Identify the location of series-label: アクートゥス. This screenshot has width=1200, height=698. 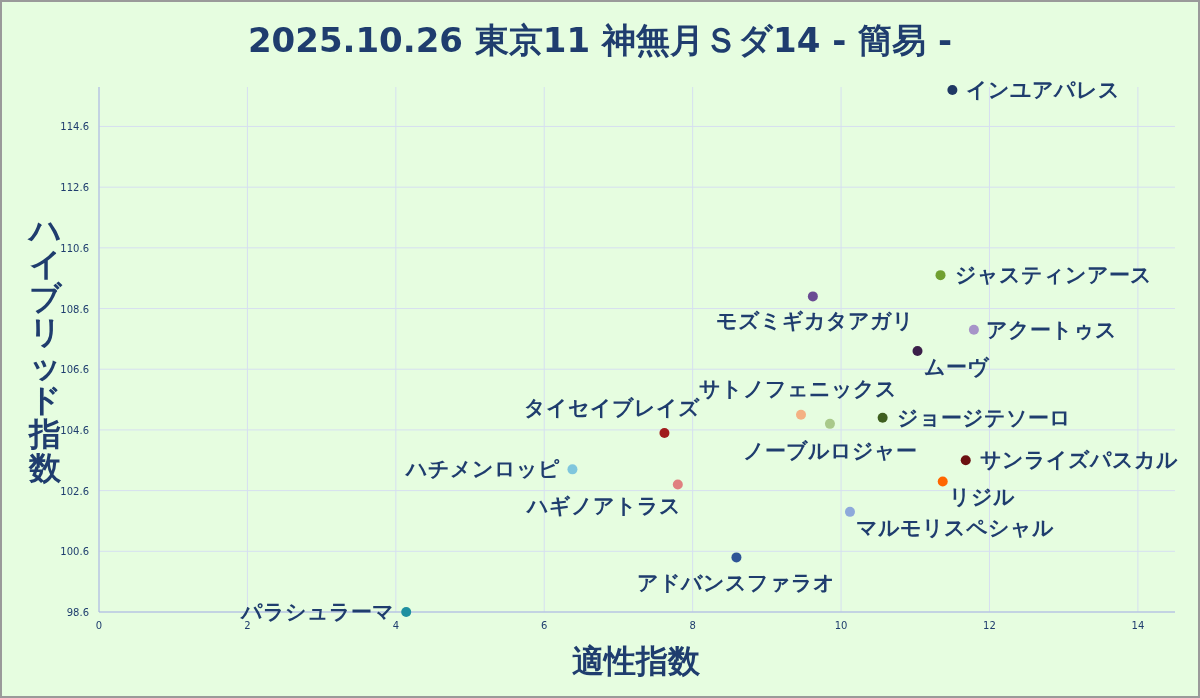
(1051, 329).